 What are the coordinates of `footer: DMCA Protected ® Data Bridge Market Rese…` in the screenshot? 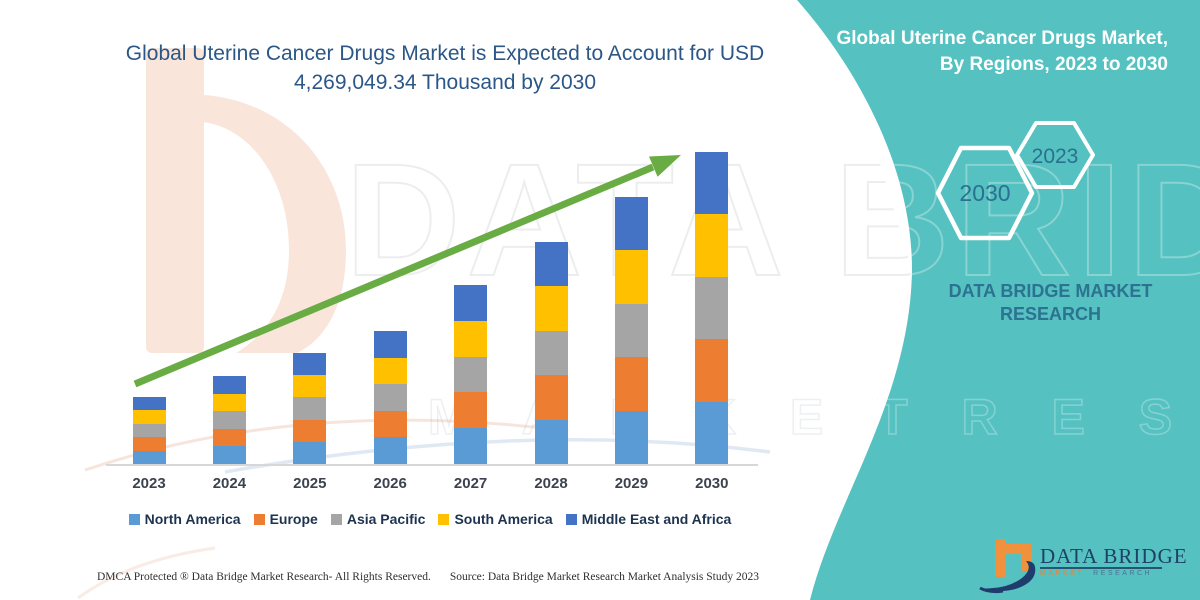 It's located at (428, 577).